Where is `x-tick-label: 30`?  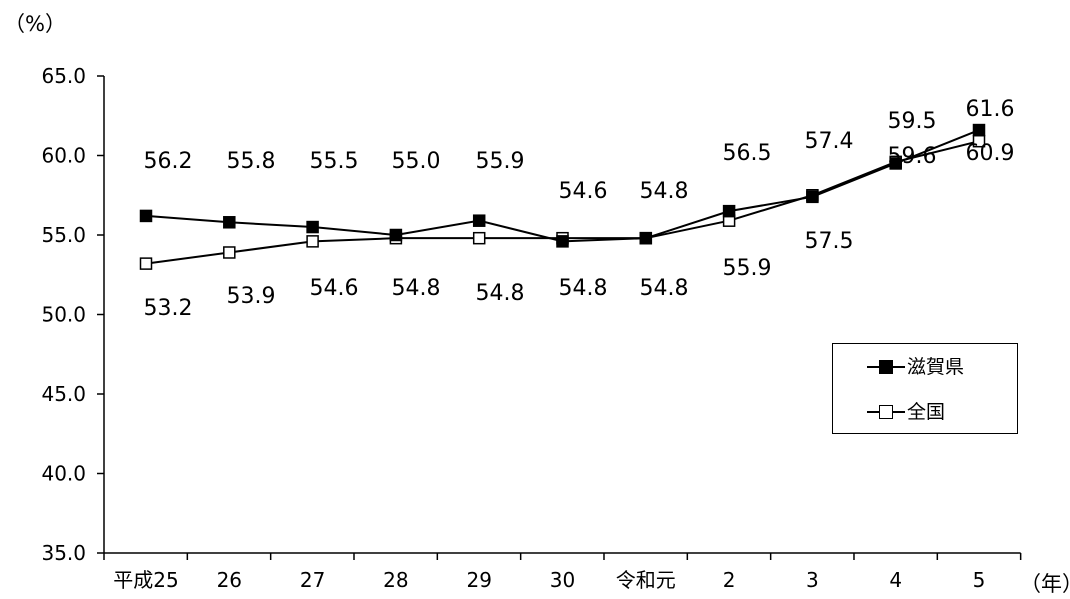
x-tick-label: 30 is located at coordinates (562, 580).